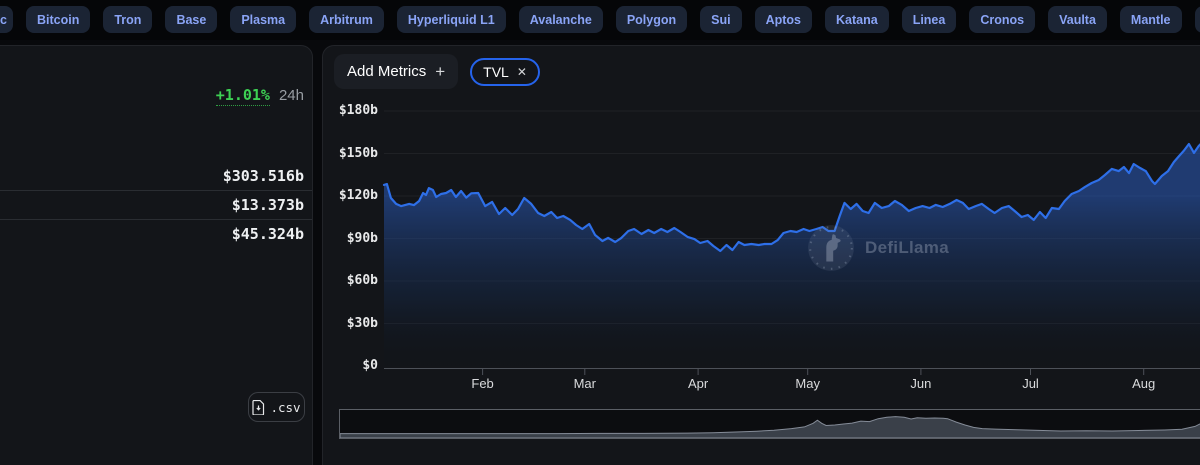 Image resolution: width=1200 pixels, height=465 pixels. Describe the element at coordinates (362, 280) in the screenshot. I see `y-tick-label: $60b` at that location.